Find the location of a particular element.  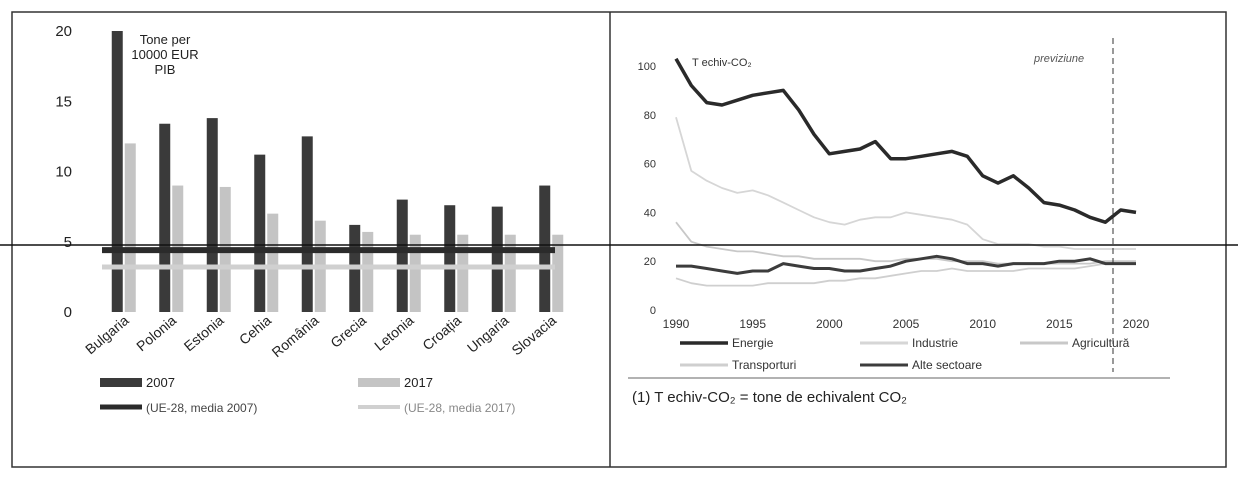

unit-label-line: 10000 EUR is located at coordinates (164, 54).